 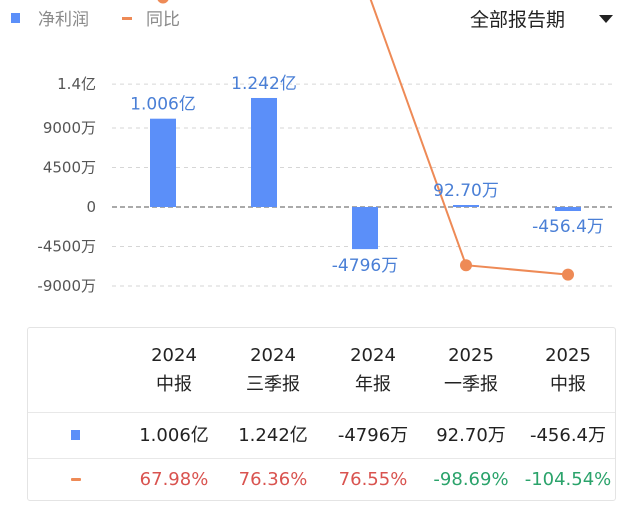 I want to click on bar-data-label: 1.006亿, so click(x=163, y=105).